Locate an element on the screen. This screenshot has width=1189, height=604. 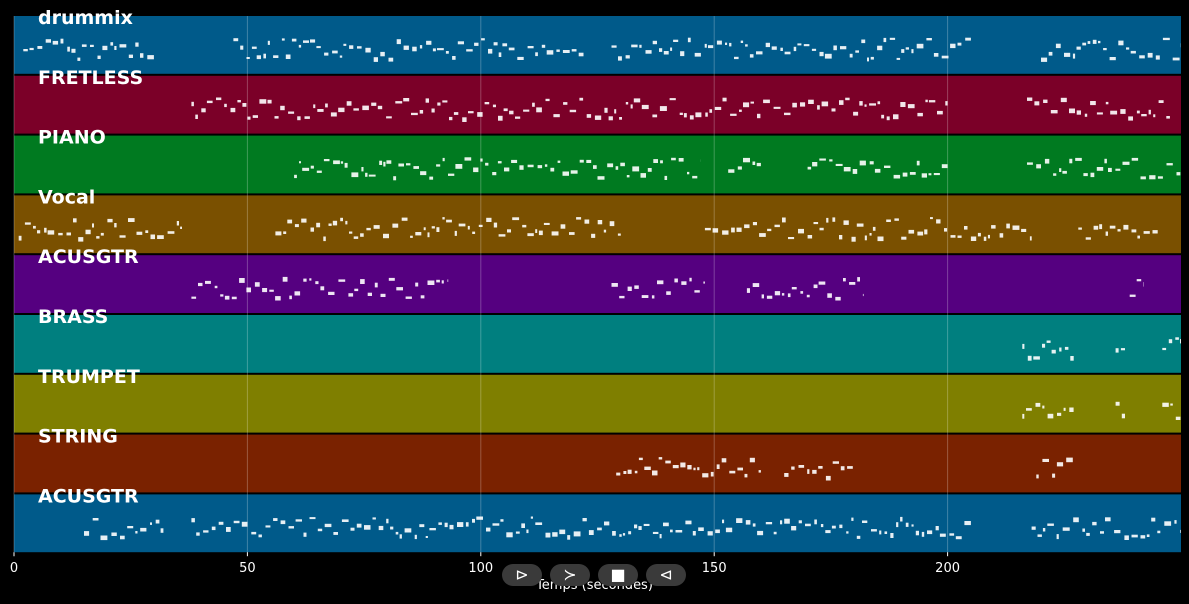
play-button: ⊳ is located at coordinates (522, 575).